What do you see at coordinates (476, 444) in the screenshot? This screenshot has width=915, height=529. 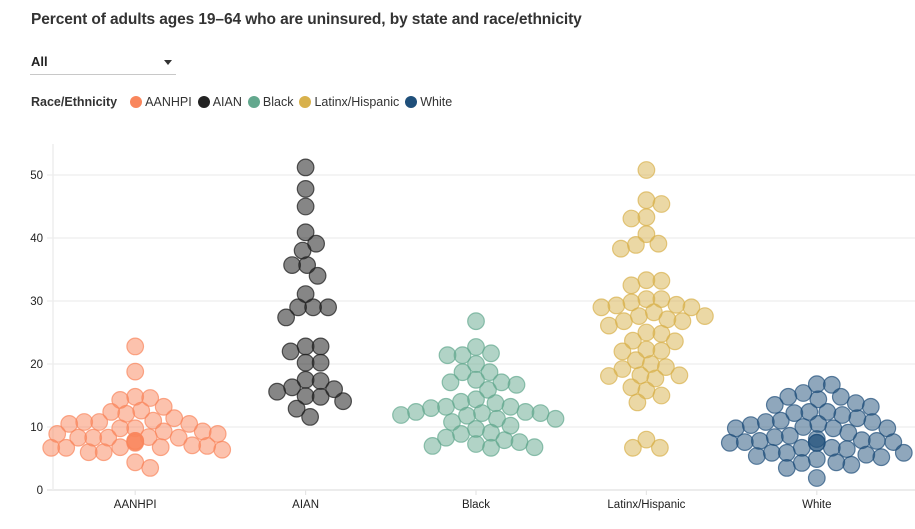 I see `data-point: Black: 7.3%` at bounding box center [476, 444].